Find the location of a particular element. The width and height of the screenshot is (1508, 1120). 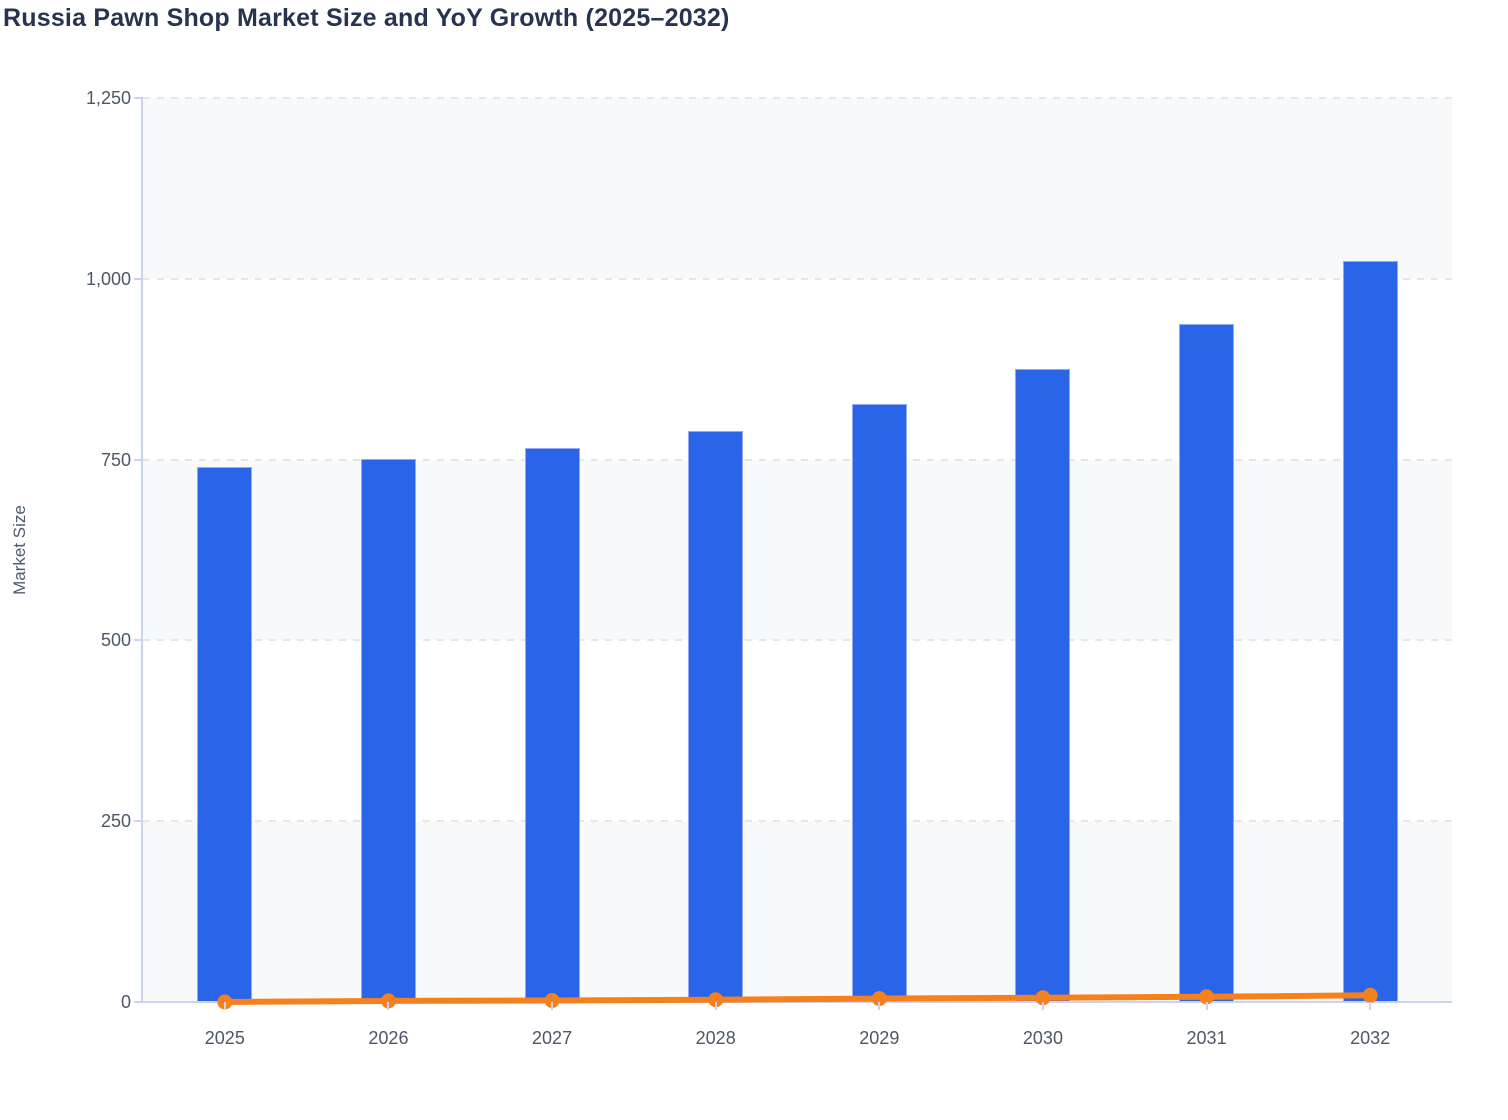

x-tick-label-2032: 2032 is located at coordinates (1370, 1038).